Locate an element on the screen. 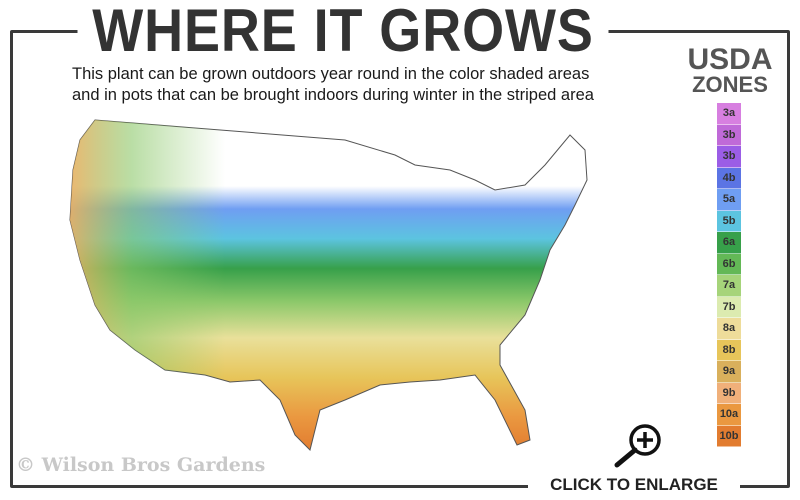 This screenshot has height=500, width=800. legend-title-line: ZONES is located at coordinates (730, 84).